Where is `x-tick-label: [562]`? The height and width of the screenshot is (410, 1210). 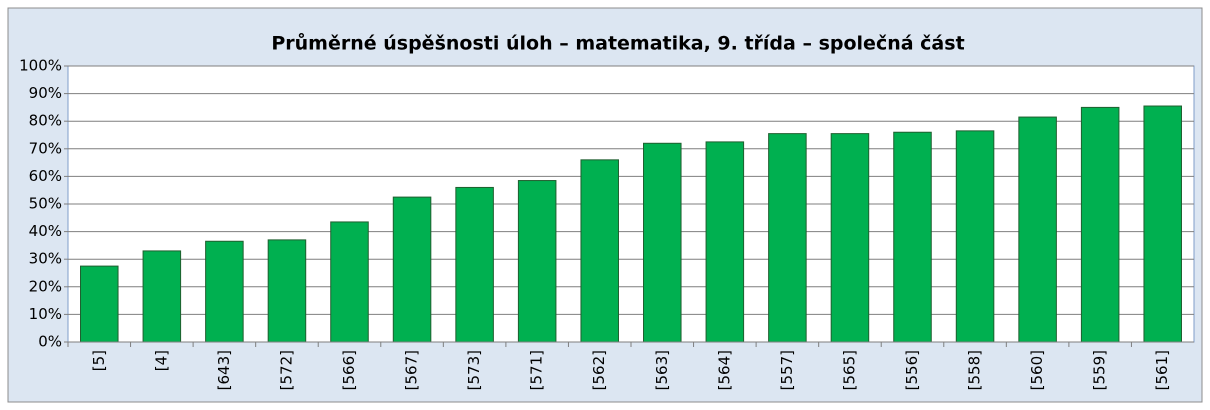 x-tick-label: [562] is located at coordinates (599, 370).